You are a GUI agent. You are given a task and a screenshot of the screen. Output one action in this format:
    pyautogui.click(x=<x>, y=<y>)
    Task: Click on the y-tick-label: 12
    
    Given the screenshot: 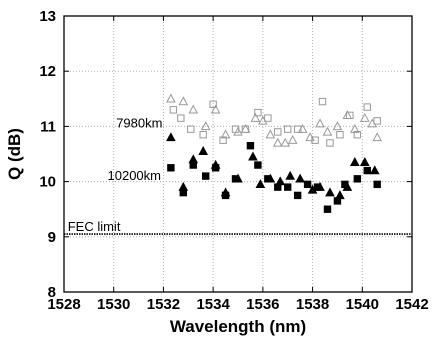 What is the action you would take?
    pyautogui.click(x=47, y=71)
    